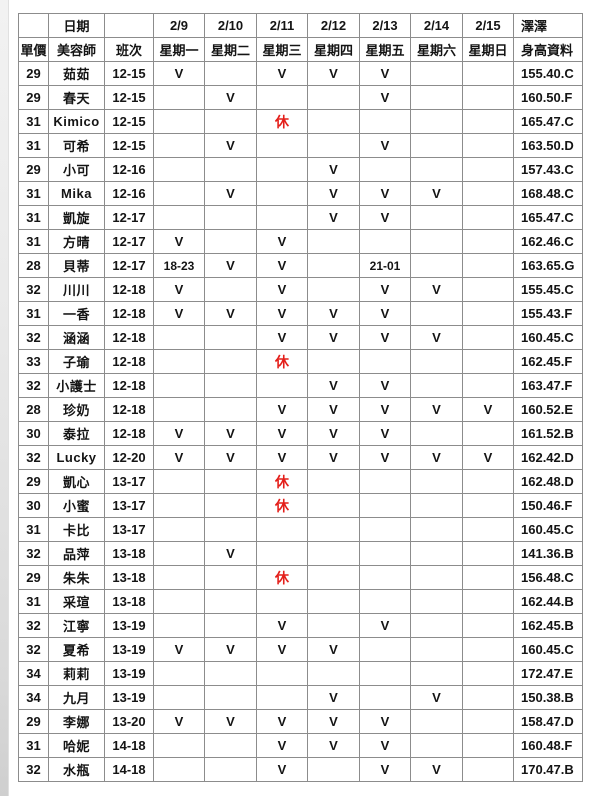 The height and width of the screenshot is (796, 600). Describe the element at coordinates (300, 601) in the screenshot. I see `table-row: 31 采瑄 13-18 162.44.B` at that location.